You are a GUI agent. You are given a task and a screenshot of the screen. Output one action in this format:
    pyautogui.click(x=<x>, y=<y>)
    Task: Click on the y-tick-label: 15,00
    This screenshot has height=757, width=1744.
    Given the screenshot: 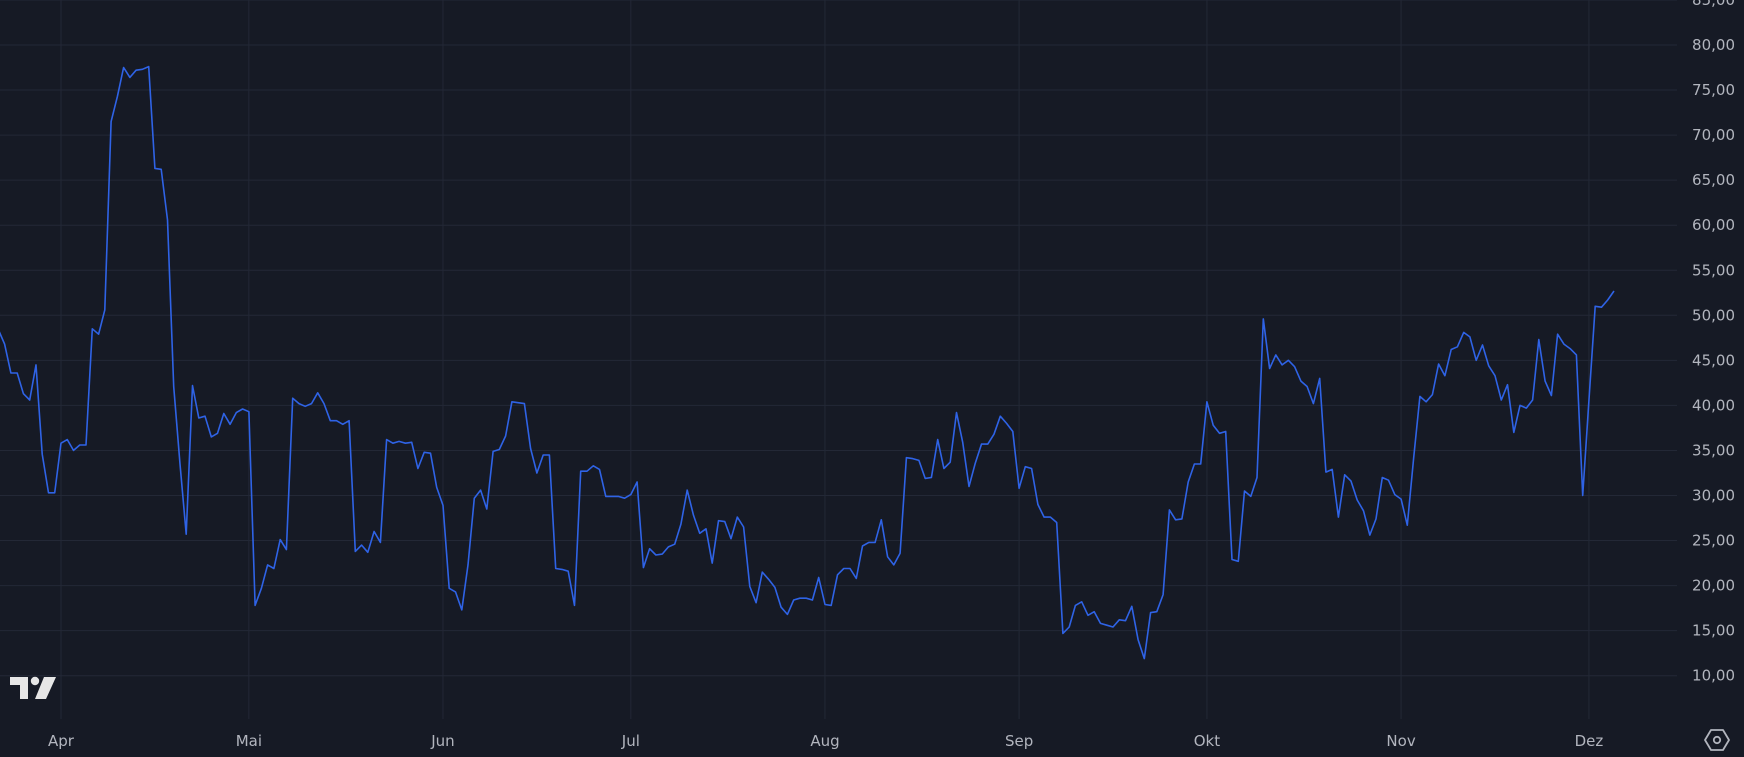 What is the action you would take?
    pyautogui.click(x=1713, y=631)
    